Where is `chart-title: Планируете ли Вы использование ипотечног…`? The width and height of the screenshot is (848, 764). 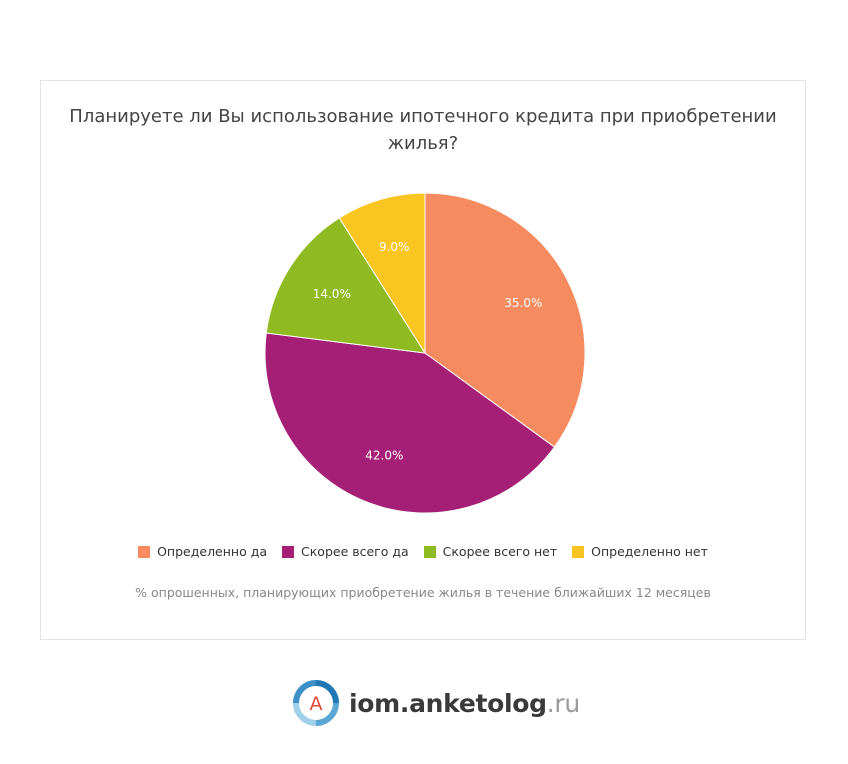 chart-title: Планируете ли Вы использование ипотечног… is located at coordinates (423, 130).